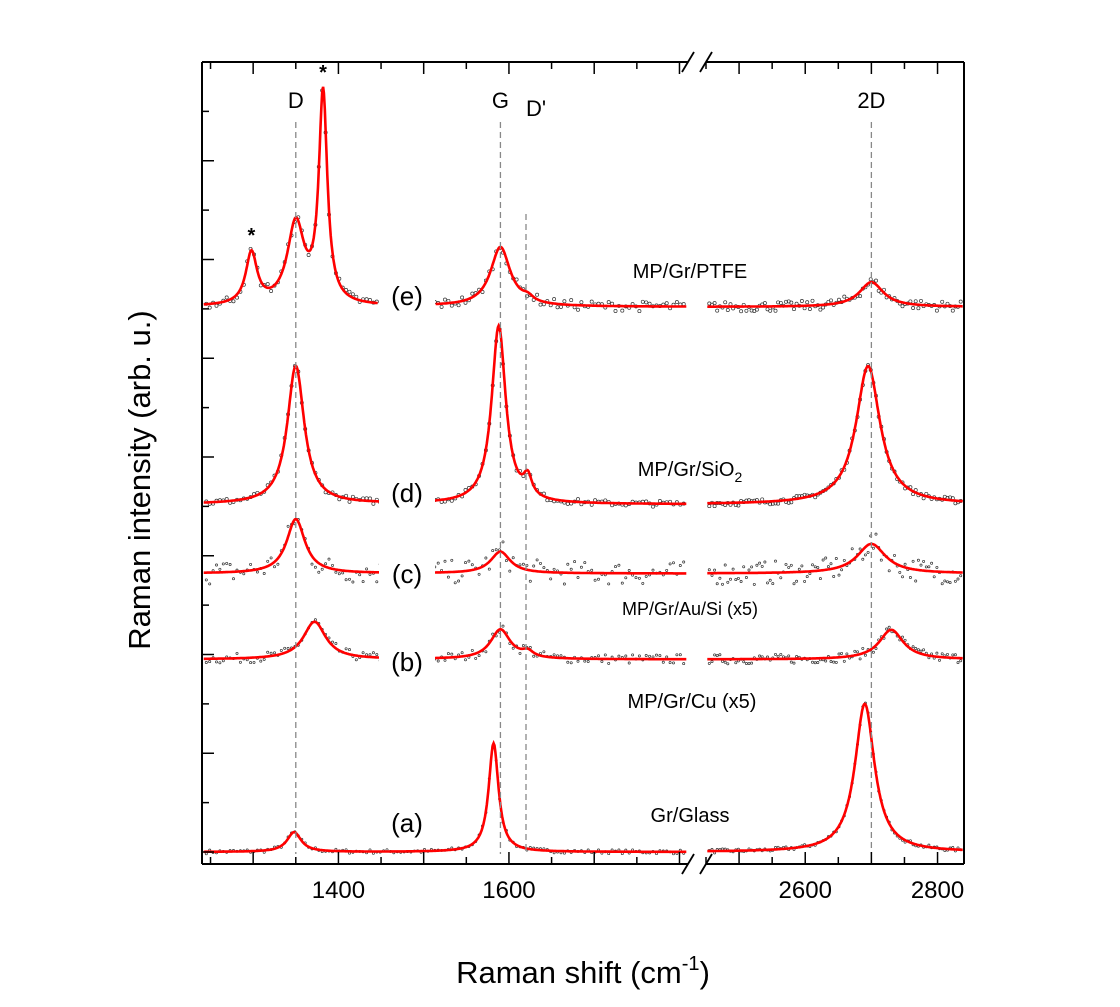 This screenshot has width=1120, height=1007. What do you see at coordinates (937, 890) in the screenshot?
I see `x-tick-label: 2800` at bounding box center [937, 890].